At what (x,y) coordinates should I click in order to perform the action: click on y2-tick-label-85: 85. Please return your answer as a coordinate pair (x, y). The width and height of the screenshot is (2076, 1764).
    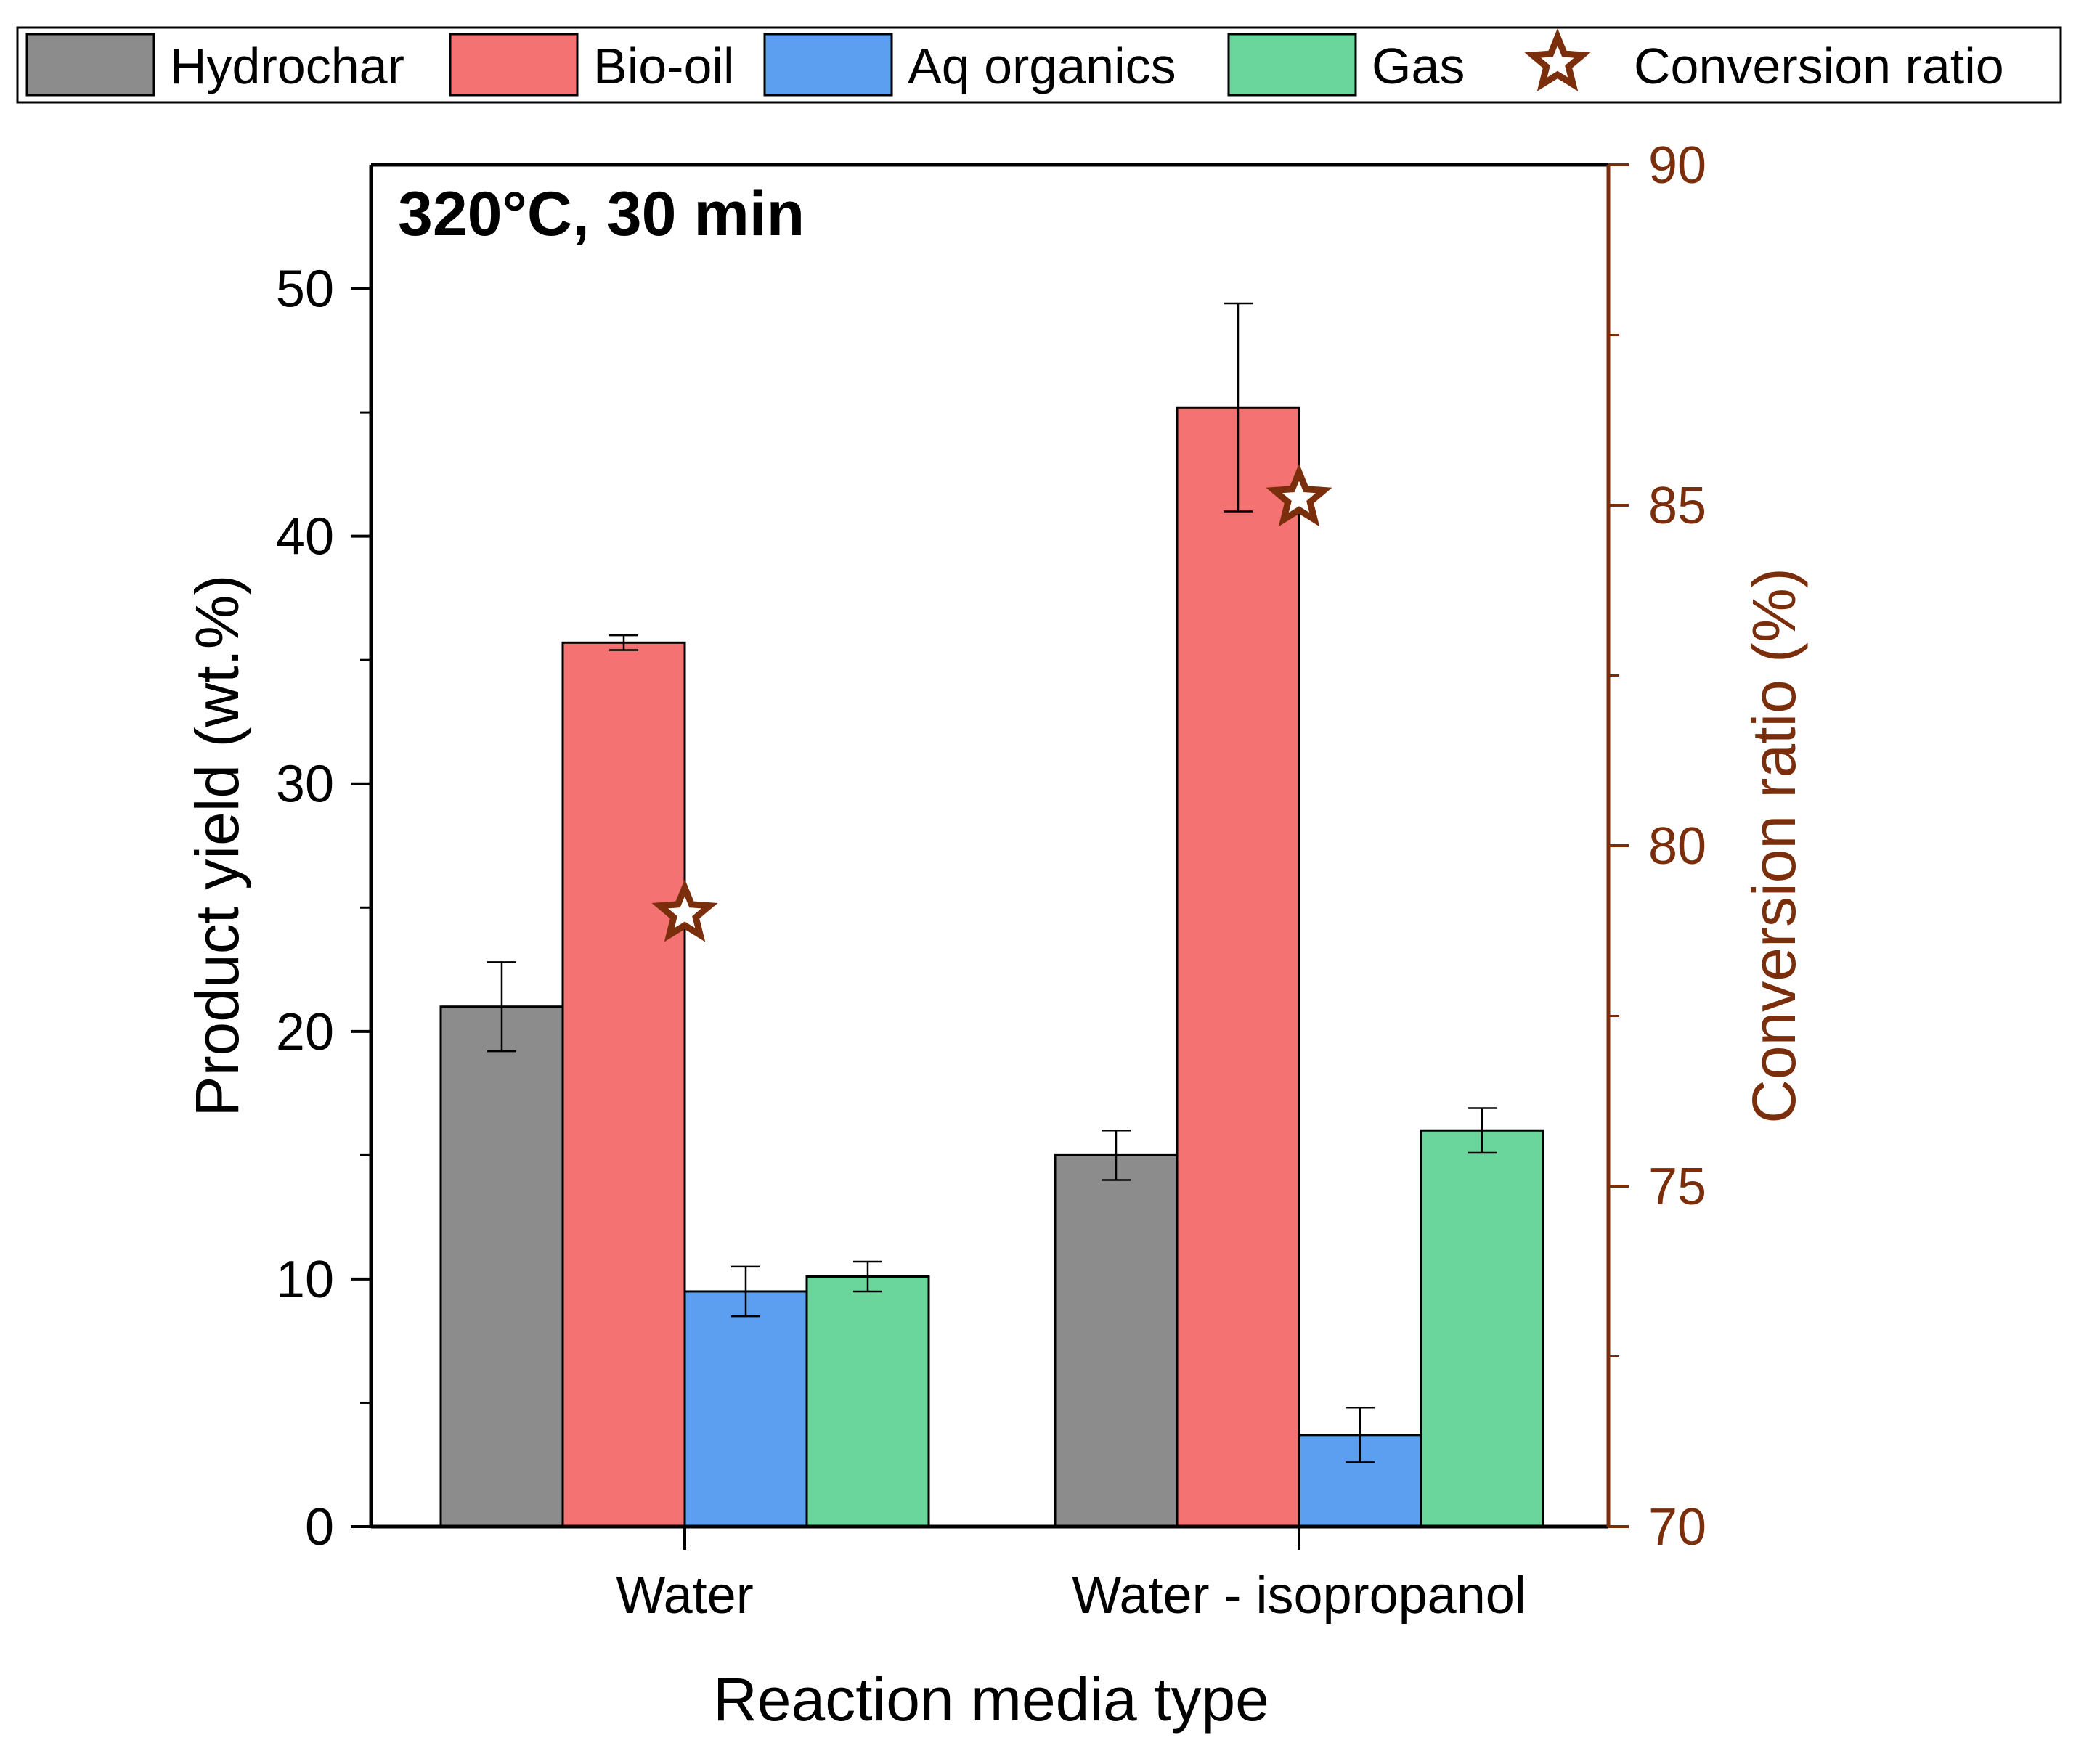
    Looking at the image, I should click on (1677, 506).